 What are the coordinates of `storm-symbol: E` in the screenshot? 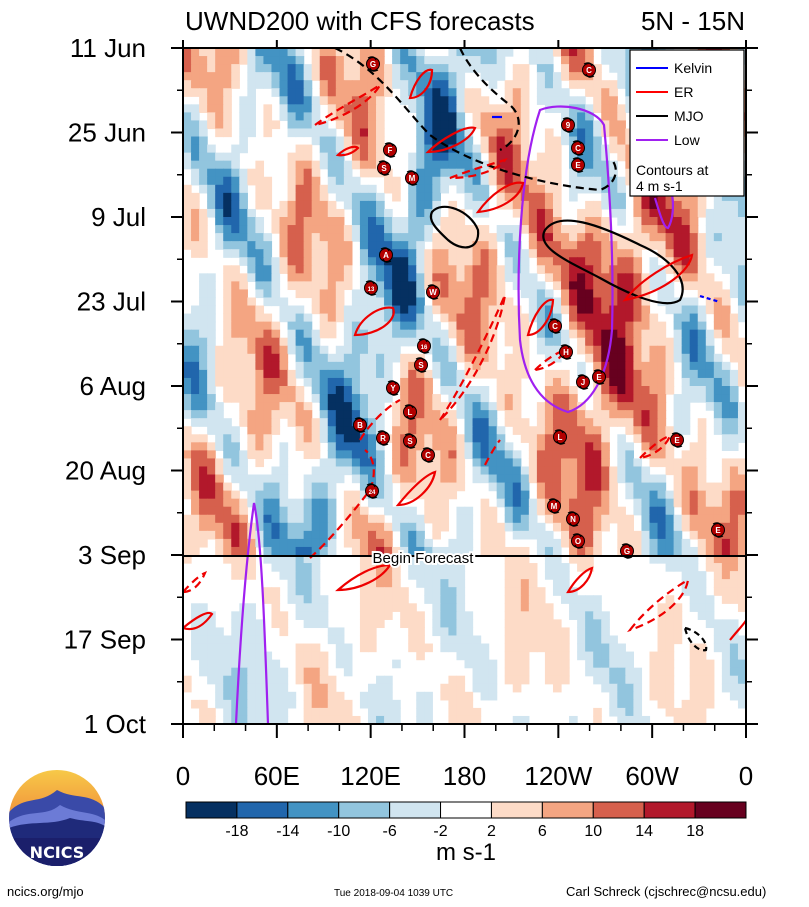 It's located at (578, 165).